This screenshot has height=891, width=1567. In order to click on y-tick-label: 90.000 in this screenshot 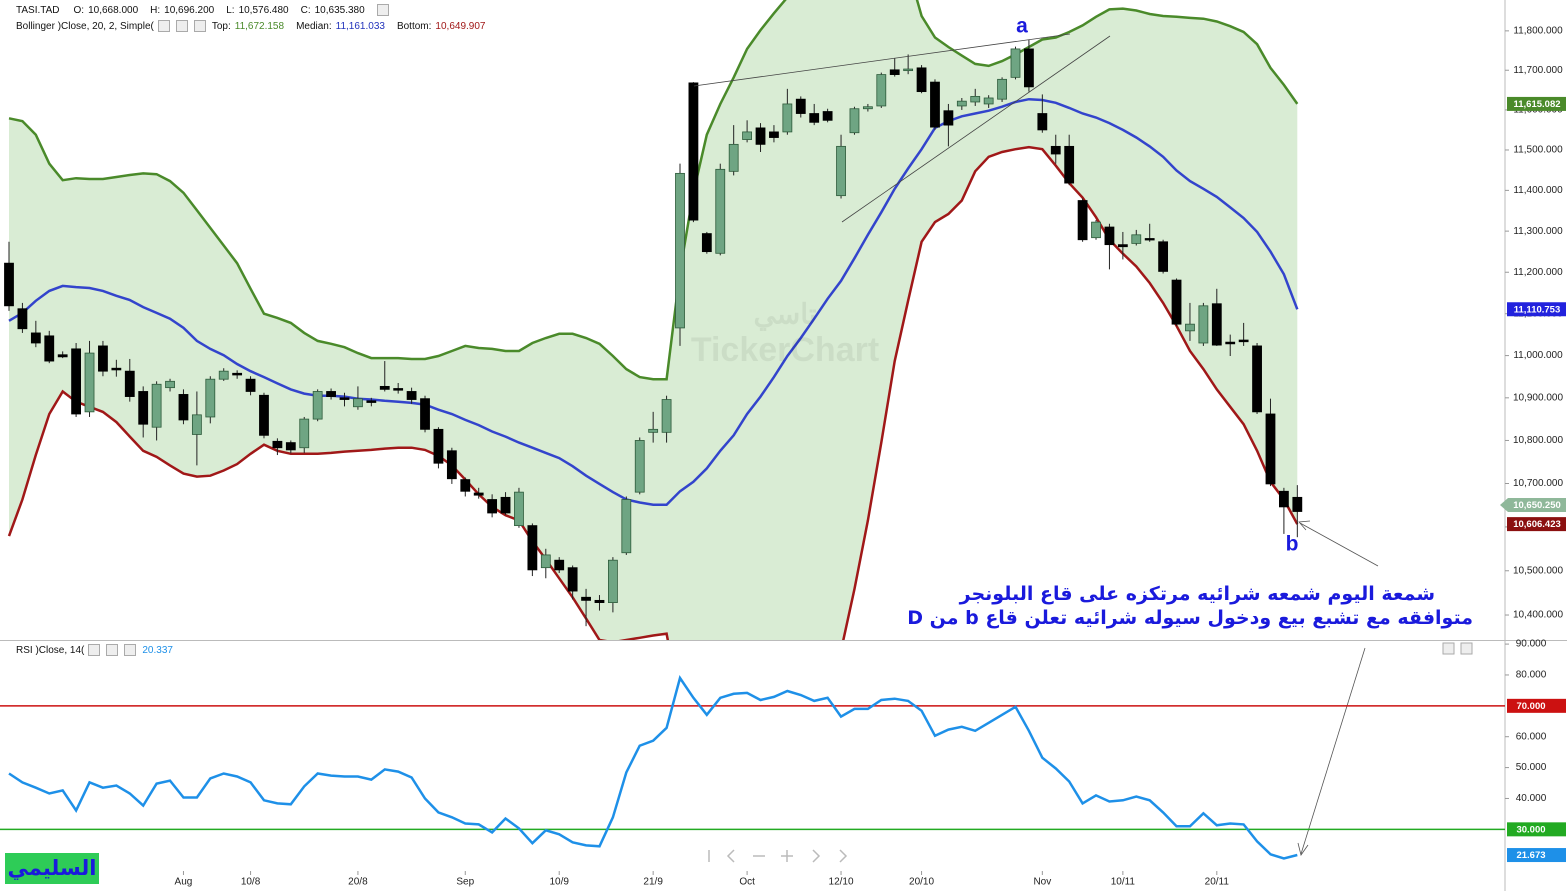, I will do `click(1531, 644)`.